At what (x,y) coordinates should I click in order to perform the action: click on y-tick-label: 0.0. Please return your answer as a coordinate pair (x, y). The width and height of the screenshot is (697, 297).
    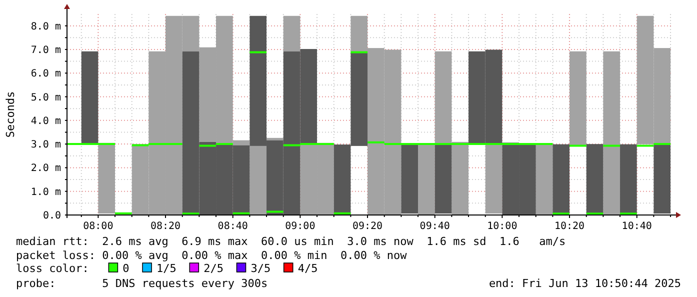
    Looking at the image, I should click on (51, 216).